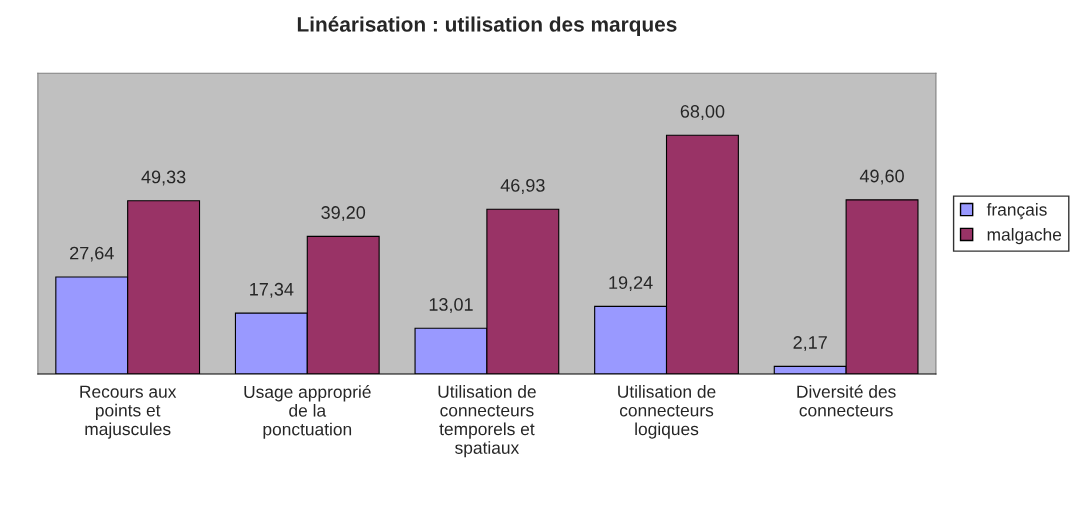 This screenshot has height=523, width=1082. I want to click on data-label: 68,00, so click(702, 112).